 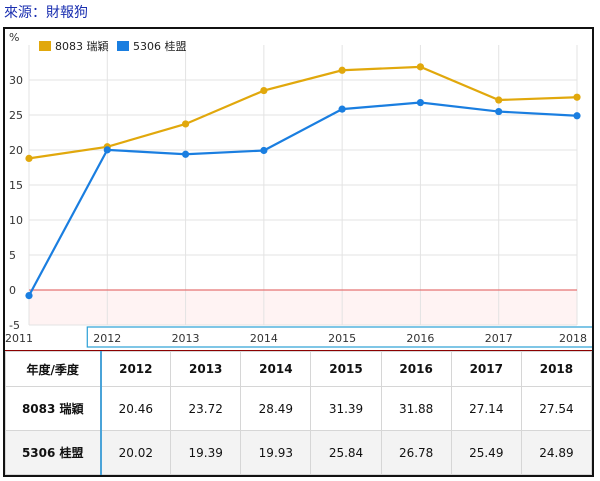 What do you see at coordinates (556, 452) in the screenshot?
I see `table-cell: 24.89` at bounding box center [556, 452].